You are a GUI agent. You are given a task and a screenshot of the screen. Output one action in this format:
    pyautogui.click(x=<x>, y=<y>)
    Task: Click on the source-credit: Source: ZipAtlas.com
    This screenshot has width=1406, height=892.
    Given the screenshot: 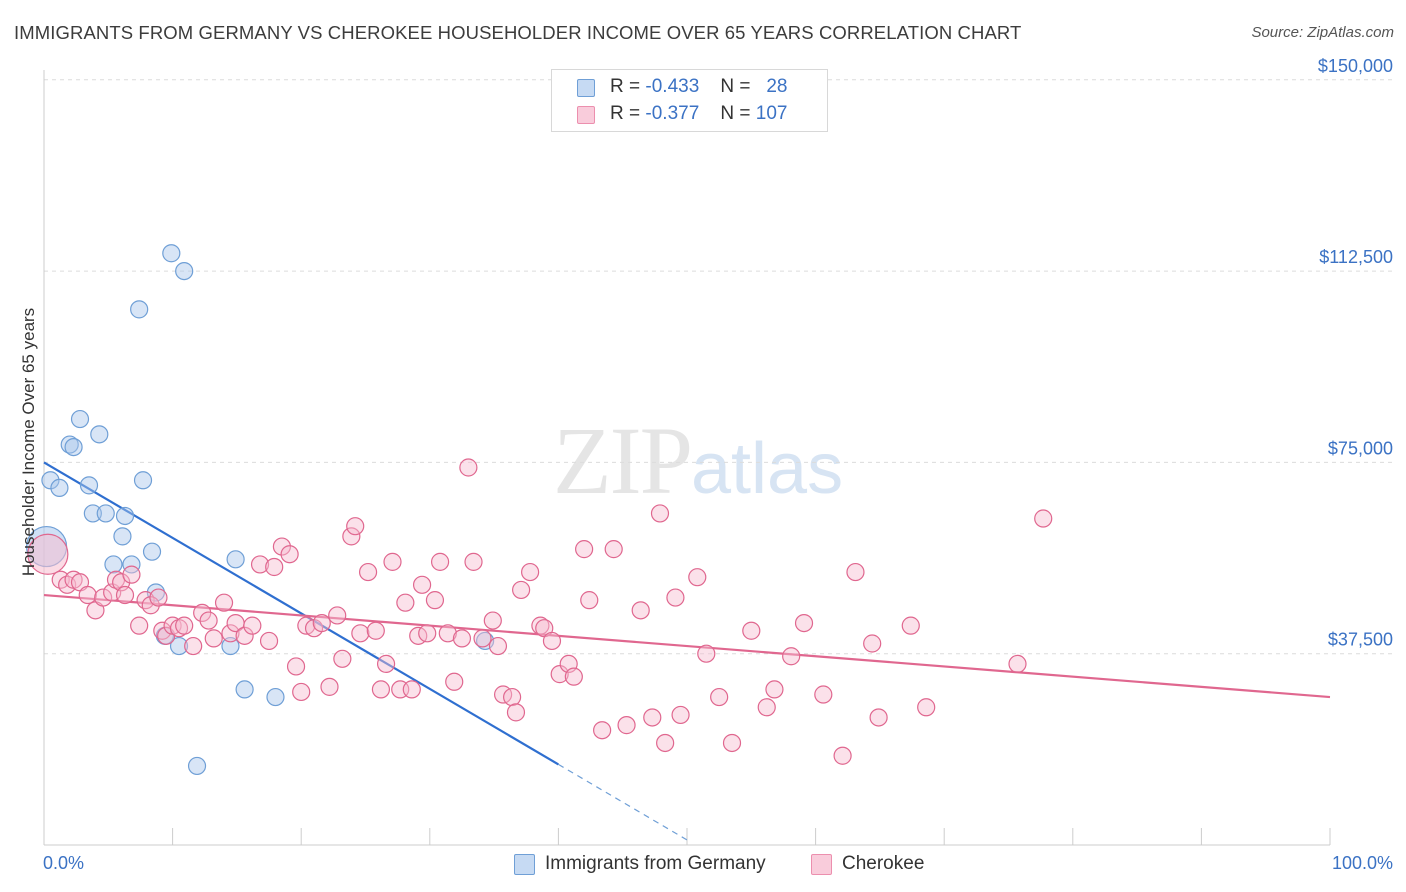 What is the action you would take?
    pyautogui.click(x=1322, y=32)
    